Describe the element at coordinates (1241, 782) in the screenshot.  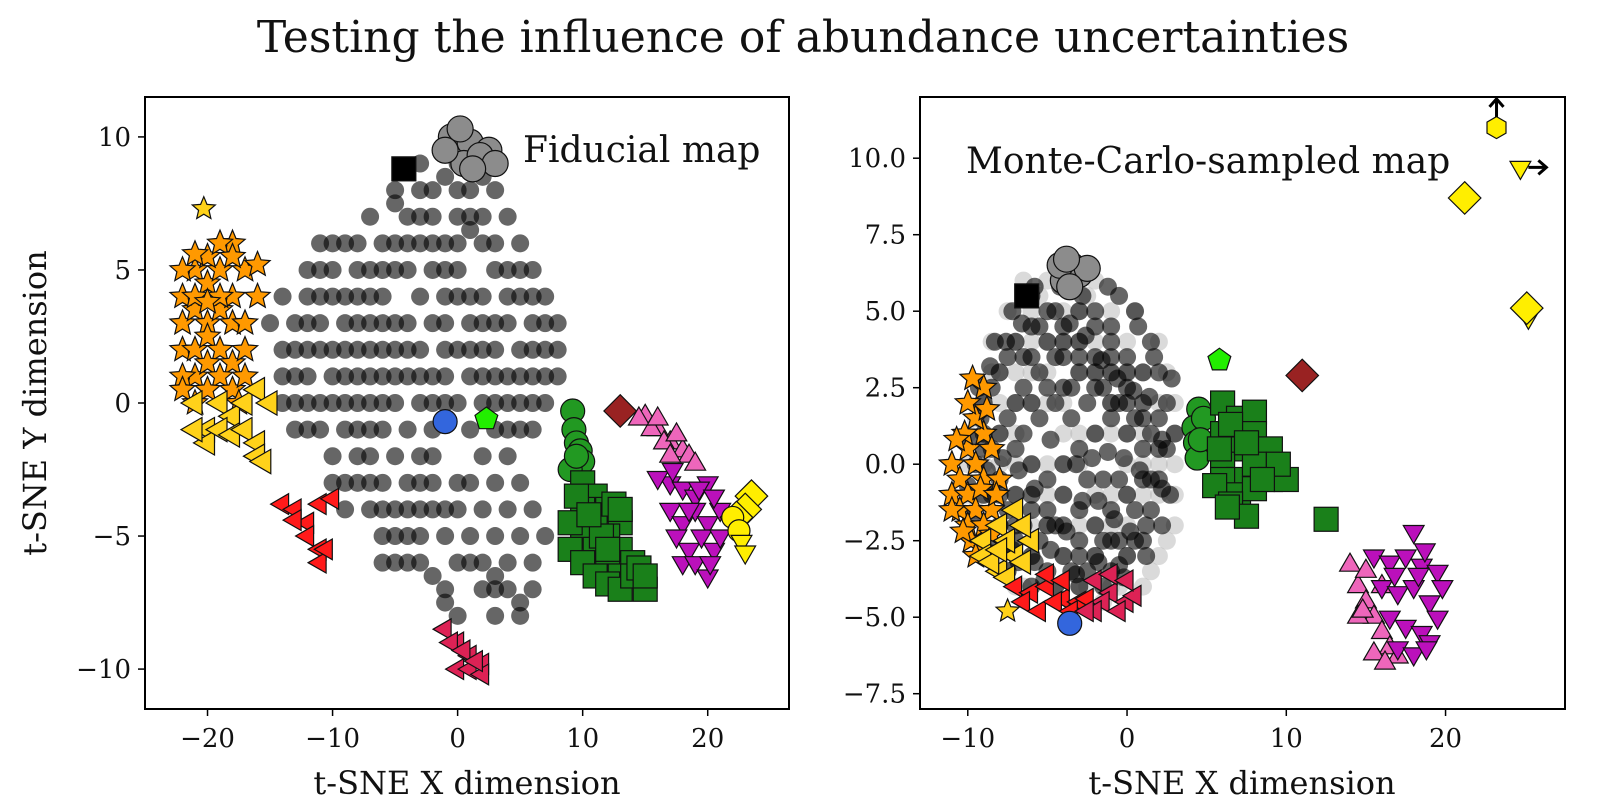
I see `x-axis-label: t-SNE X dimension` at that location.